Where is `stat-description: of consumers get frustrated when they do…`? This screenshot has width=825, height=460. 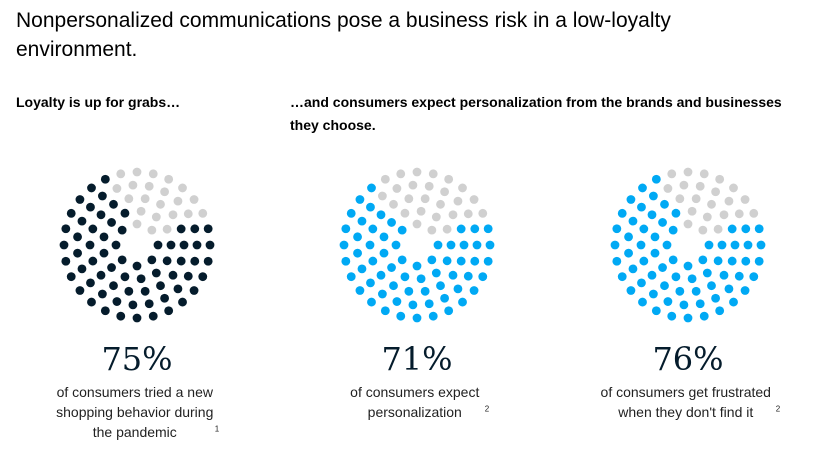
stat-description: of consumers get frustrated when they do… is located at coordinates (688, 402).